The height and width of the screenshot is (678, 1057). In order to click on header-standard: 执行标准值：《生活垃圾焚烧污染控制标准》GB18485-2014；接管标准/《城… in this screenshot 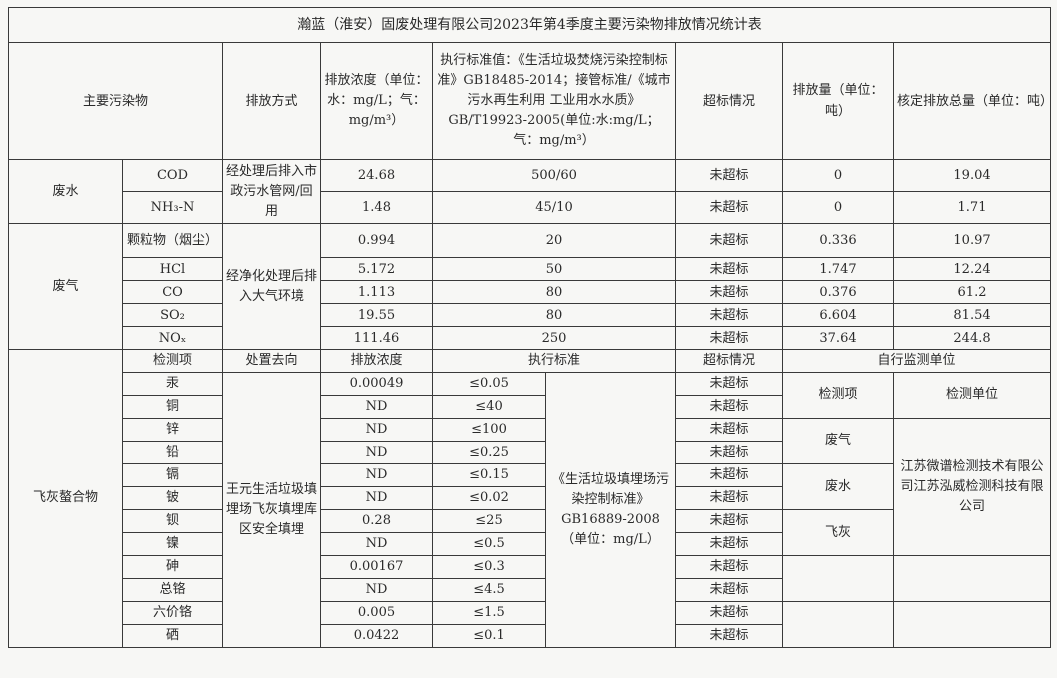, I will do `click(554, 101)`.